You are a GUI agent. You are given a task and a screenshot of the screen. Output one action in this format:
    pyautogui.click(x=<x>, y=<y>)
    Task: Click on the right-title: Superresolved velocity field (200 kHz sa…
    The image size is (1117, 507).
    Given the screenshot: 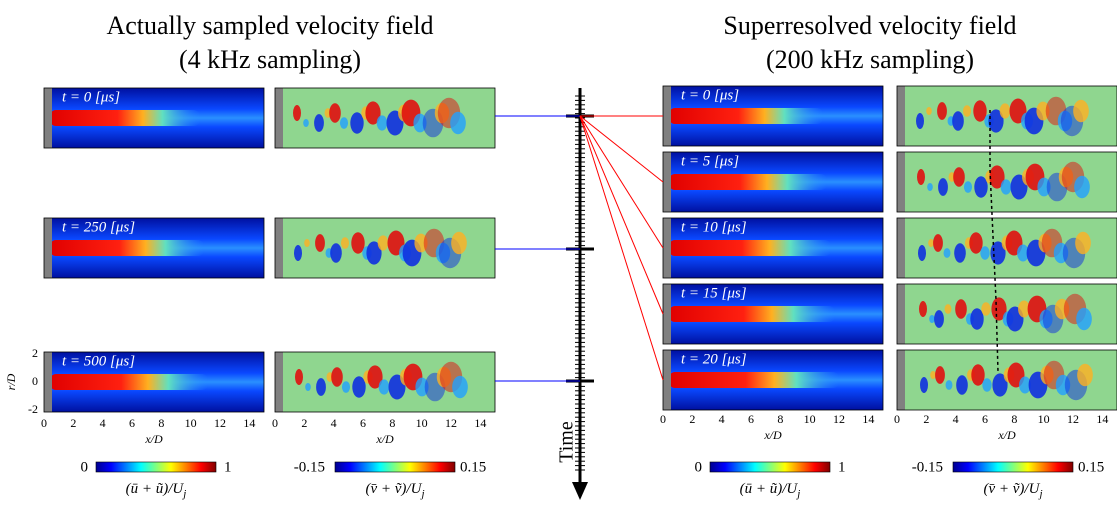 What is the action you would take?
    pyautogui.click(x=869, y=42)
    